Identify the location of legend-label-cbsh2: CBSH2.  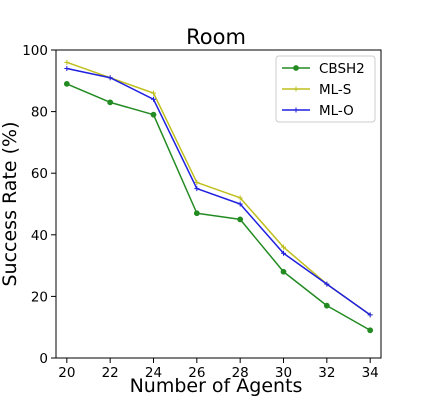
(342, 69).